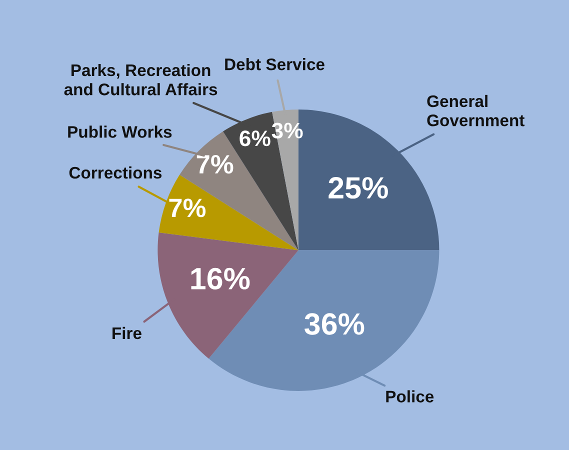  What do you see at coordinates (255, 138) in the screenshot?
I see `data-label: 6%` at bounding box center [255, 138].